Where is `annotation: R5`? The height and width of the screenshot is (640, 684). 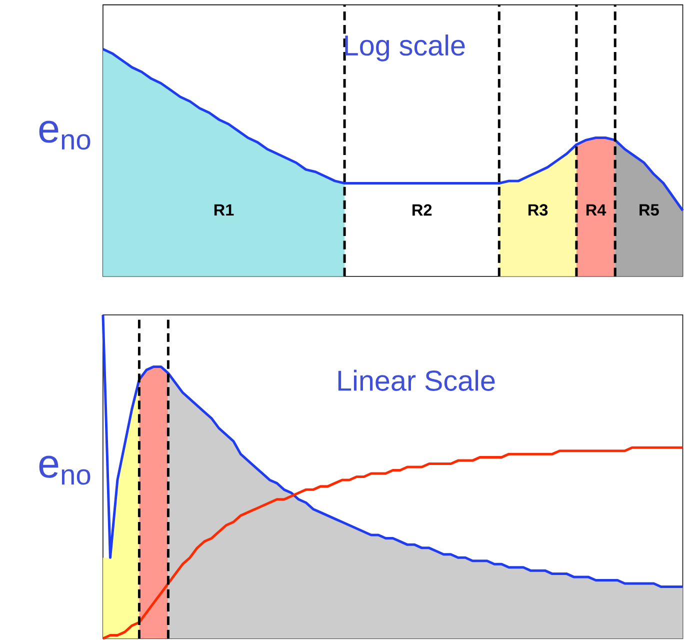 annotation: R5 is located at coordinates (649, 210).